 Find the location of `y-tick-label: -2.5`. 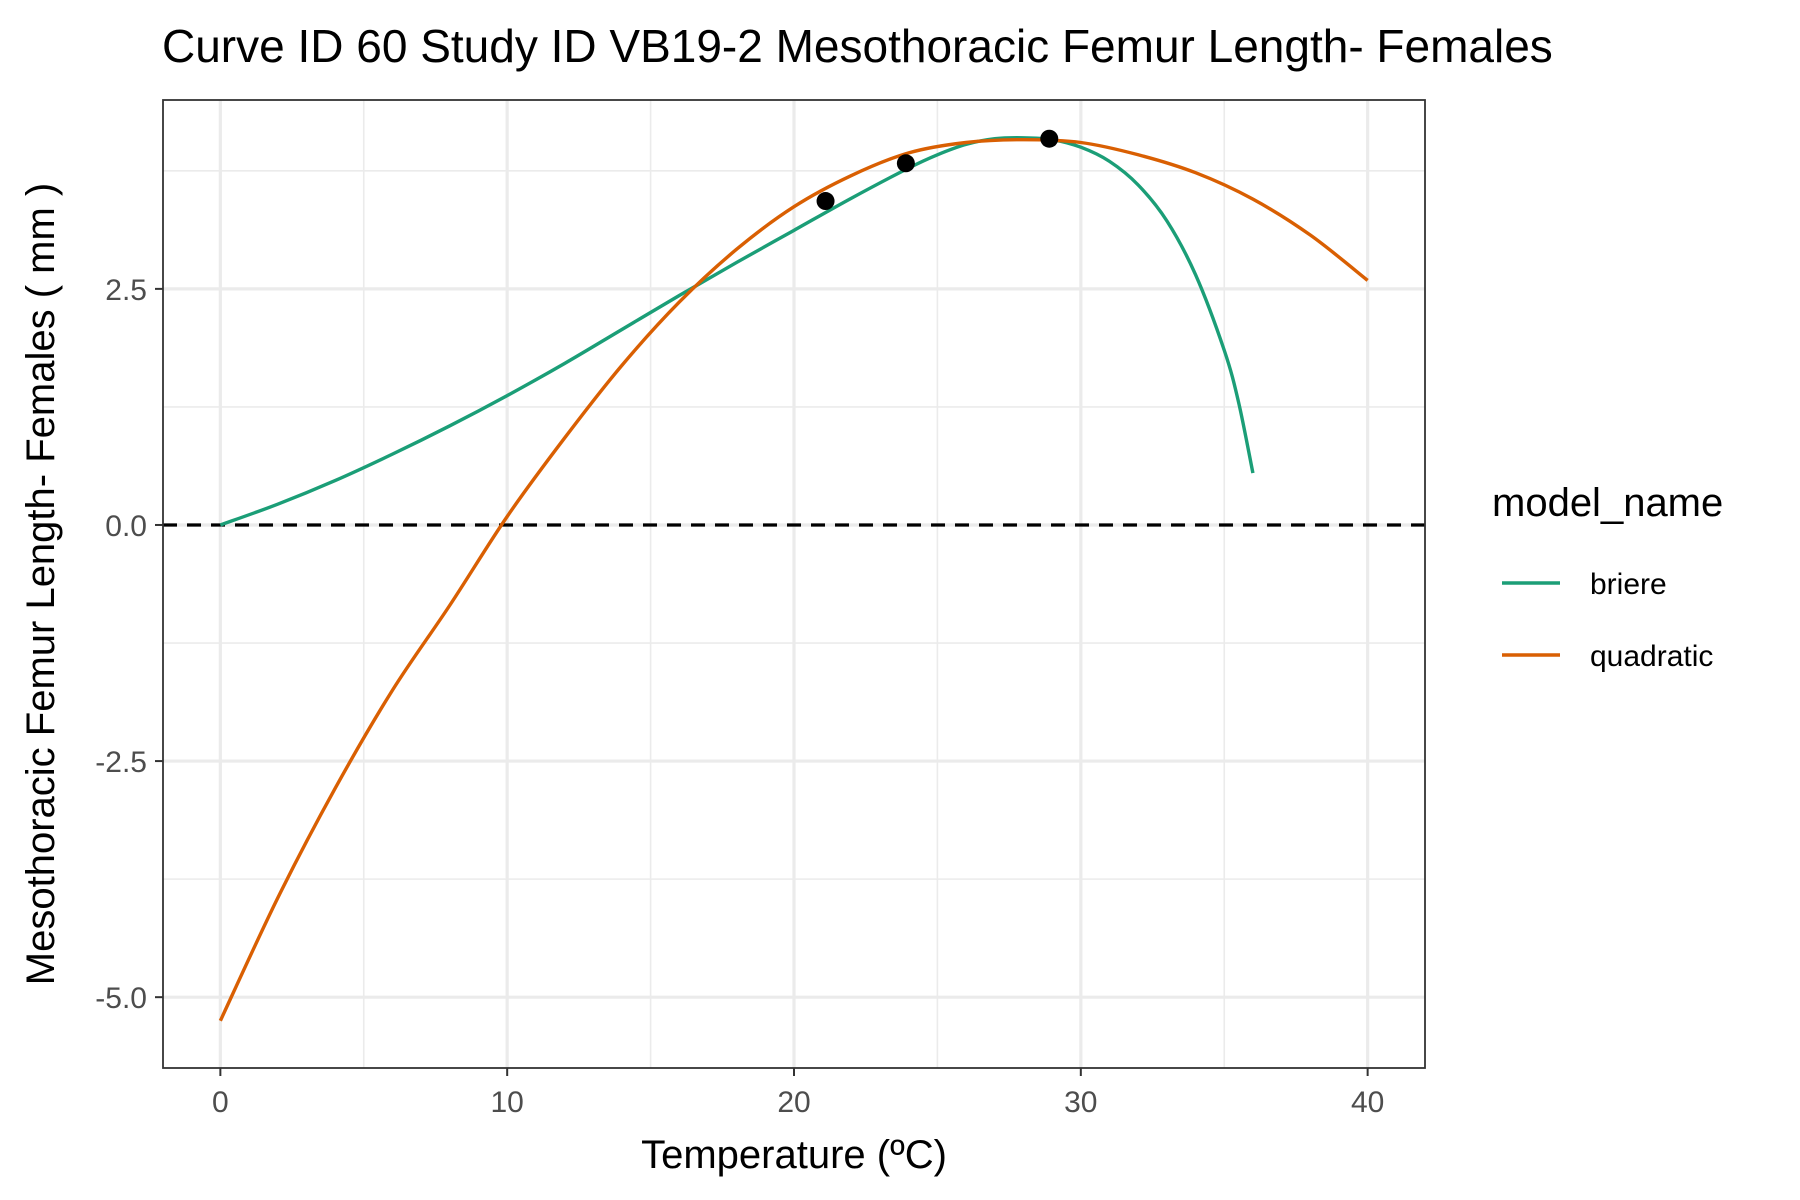

y-tick-label: -2.5 is located at coordinates (121, 762).